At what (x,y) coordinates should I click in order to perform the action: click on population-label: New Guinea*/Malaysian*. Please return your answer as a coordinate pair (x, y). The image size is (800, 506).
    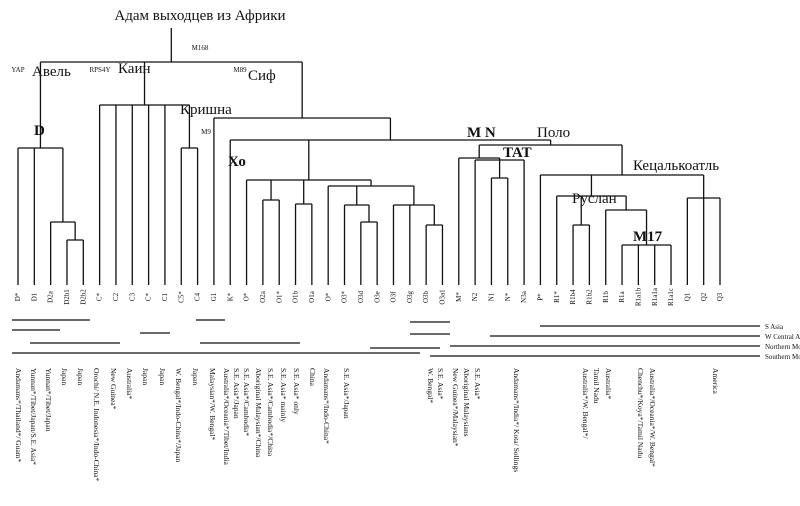
    Looking at the image, I should click on (455, 407).